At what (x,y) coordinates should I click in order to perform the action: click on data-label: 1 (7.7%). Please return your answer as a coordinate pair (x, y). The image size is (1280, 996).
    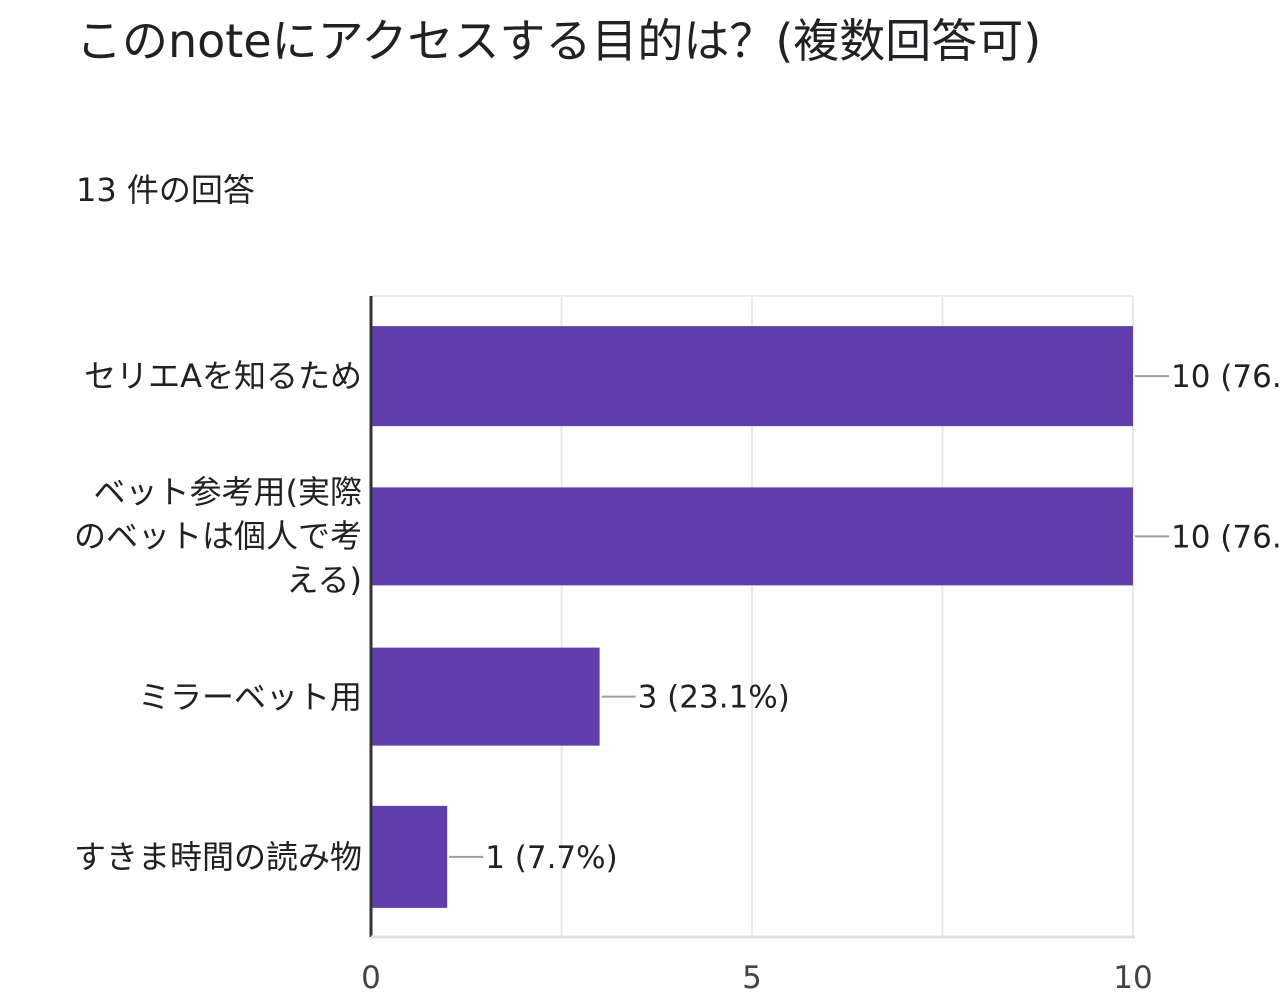
    Looking at the image, I should click on (551, 858).